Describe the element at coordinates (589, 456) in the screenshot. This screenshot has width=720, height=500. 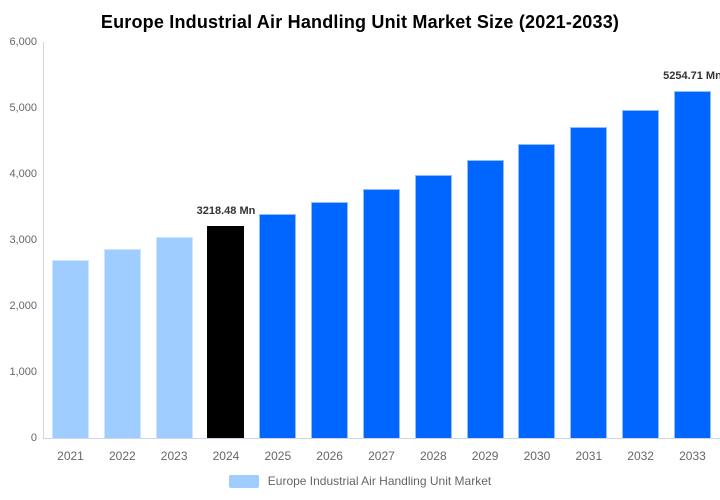
I see `x-tick-label-2031: 2031` at that location.